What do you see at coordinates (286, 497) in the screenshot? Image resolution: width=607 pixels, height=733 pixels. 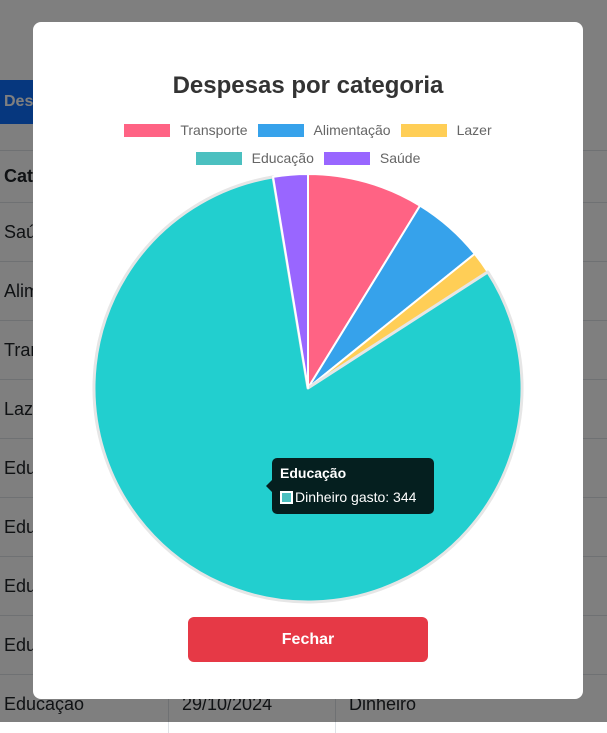 I see `tooltip-color-swatch` at bounding box center [286, 497].